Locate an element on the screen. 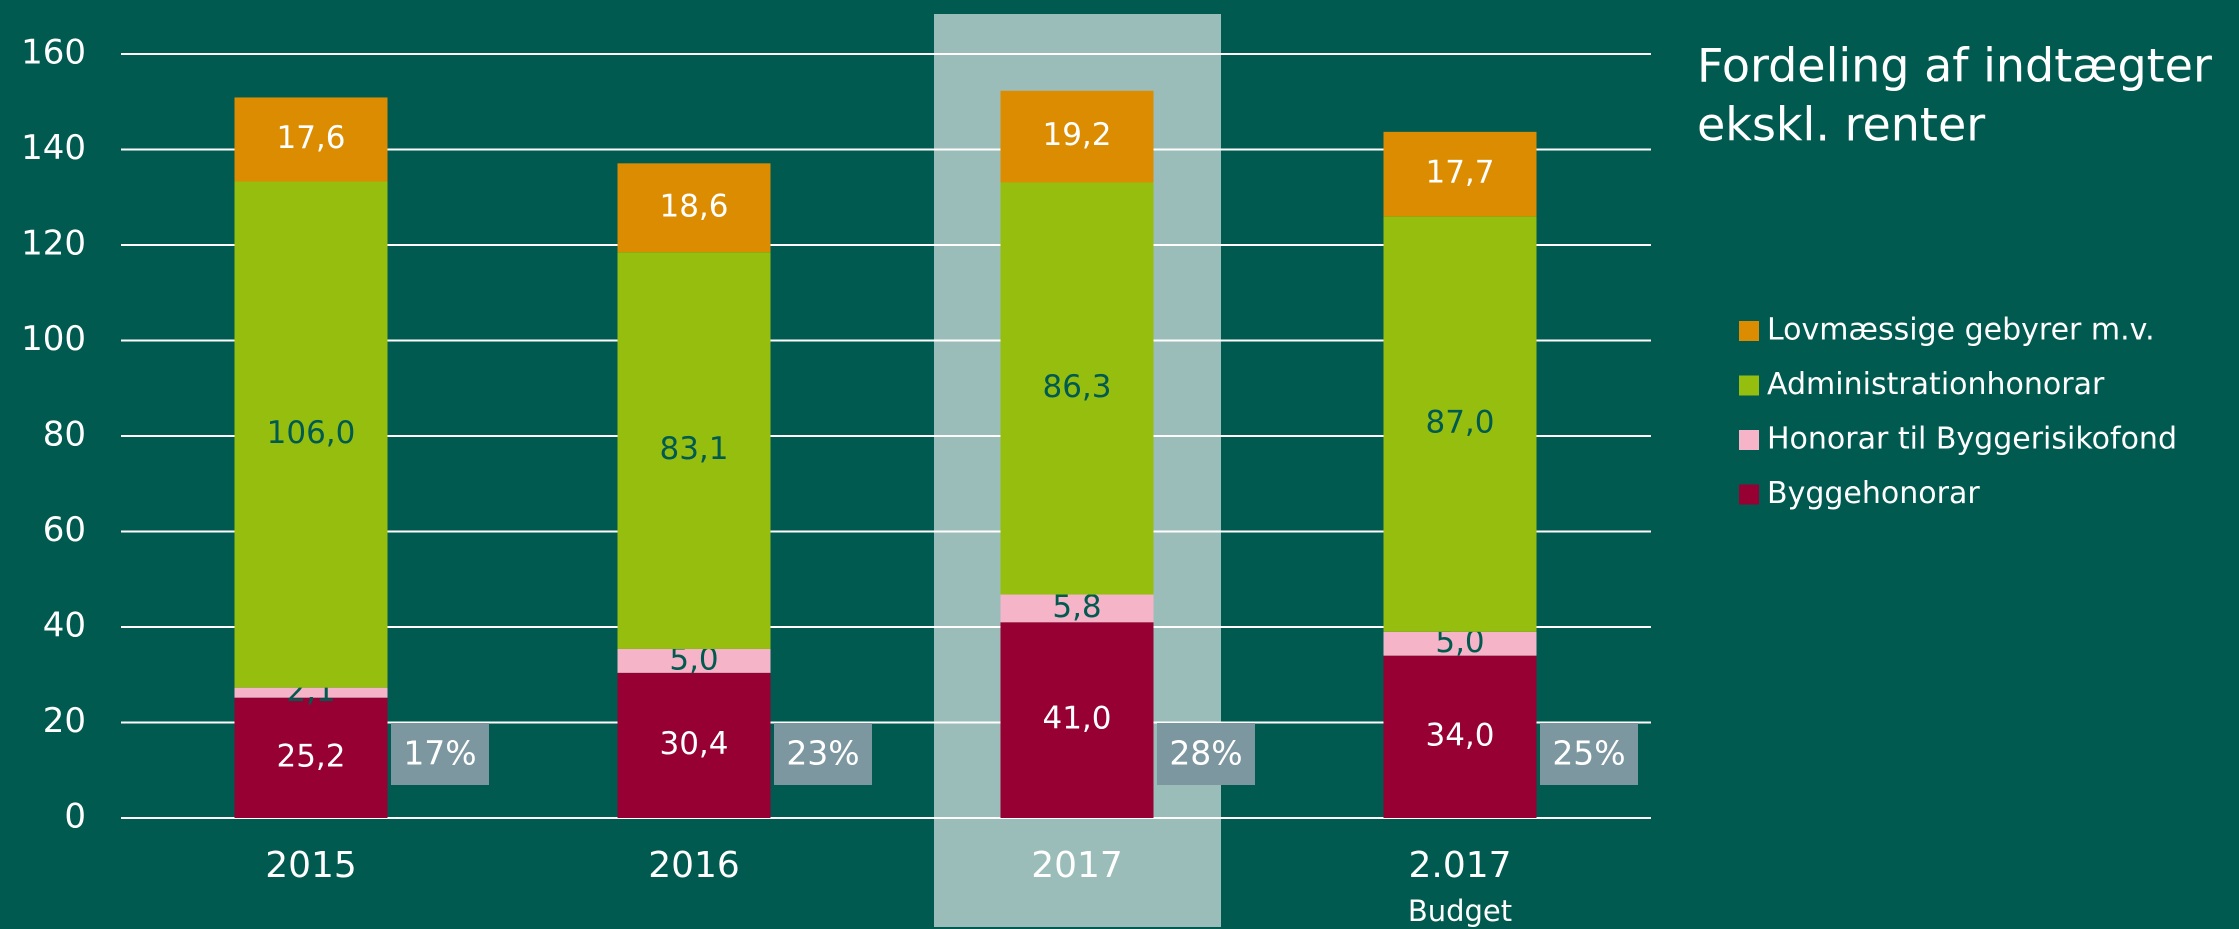 The width and height of the screenshot is (2239, 929). share-label: 17% is located at coordinates (439, 753).